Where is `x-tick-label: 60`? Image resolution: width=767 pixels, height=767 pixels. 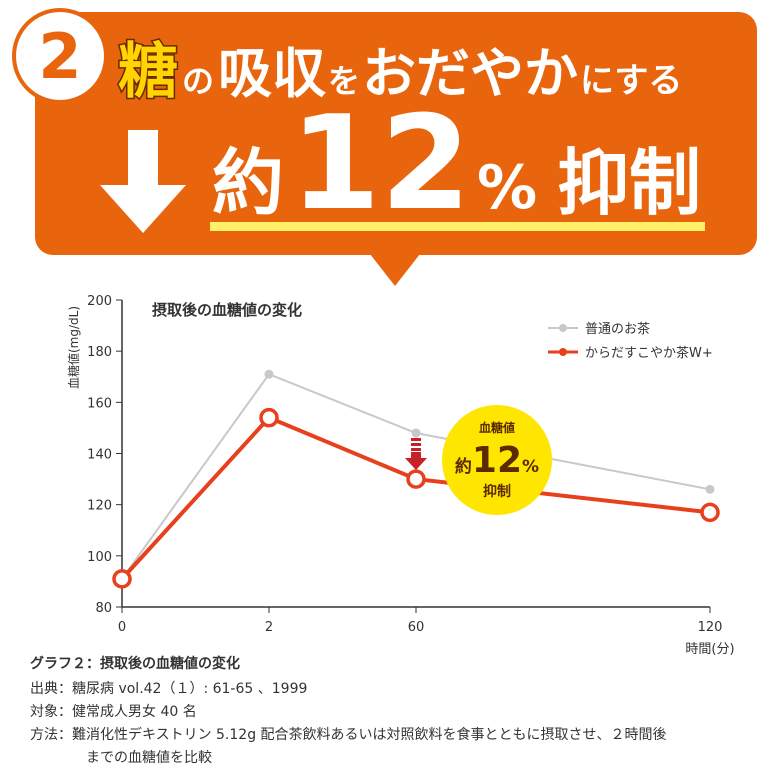 x-tick-label: 60 is located at coordinates (416, 627).